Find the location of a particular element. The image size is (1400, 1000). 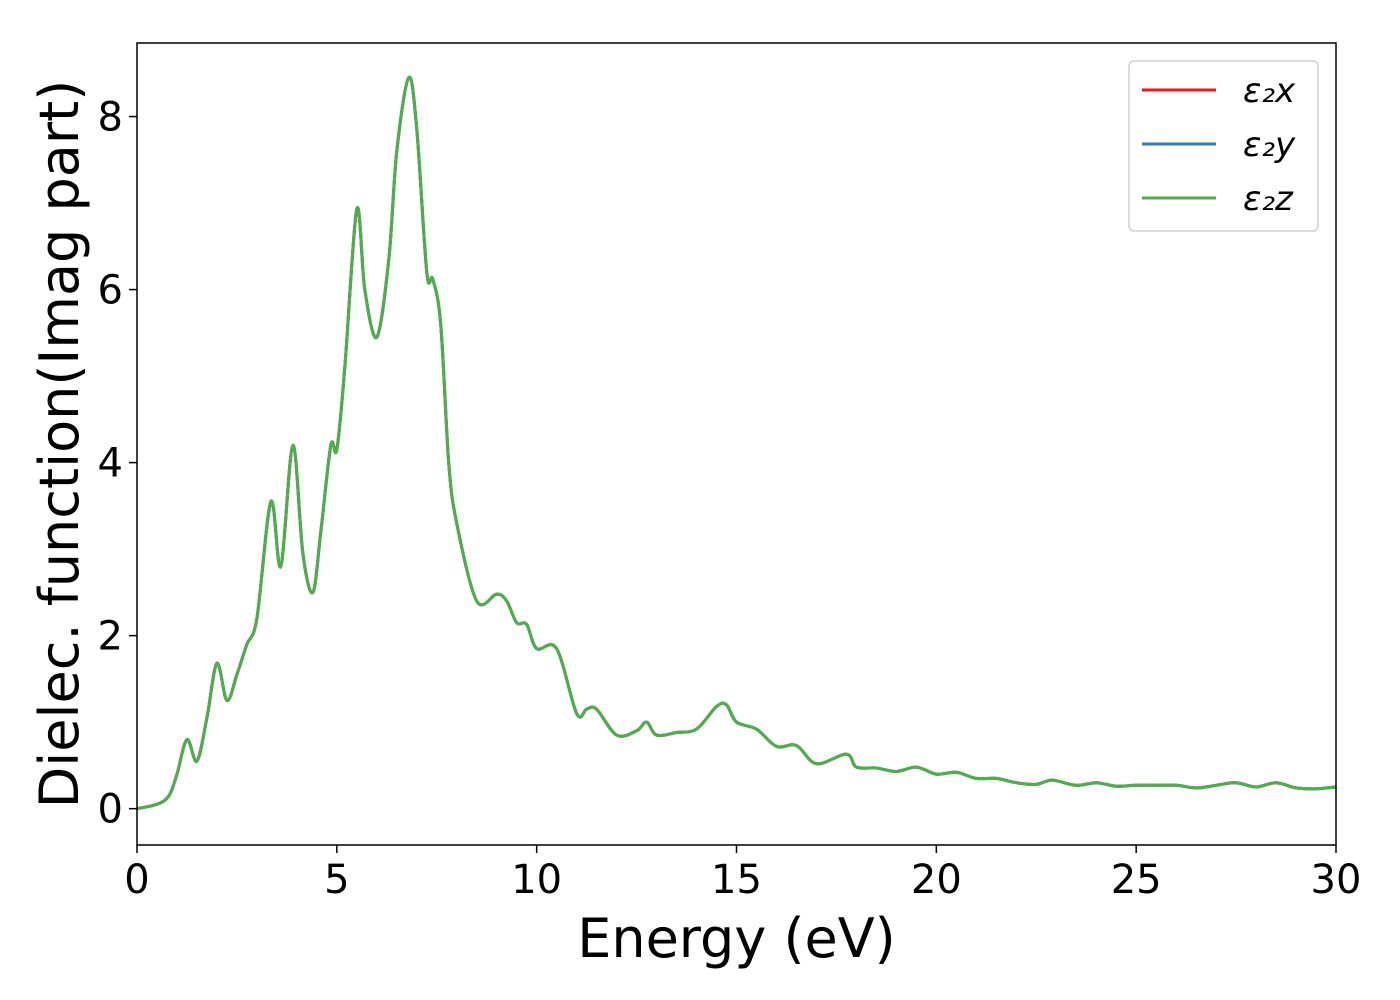

legend-label-2: ε₂y is located at coordinates (1269, 145).